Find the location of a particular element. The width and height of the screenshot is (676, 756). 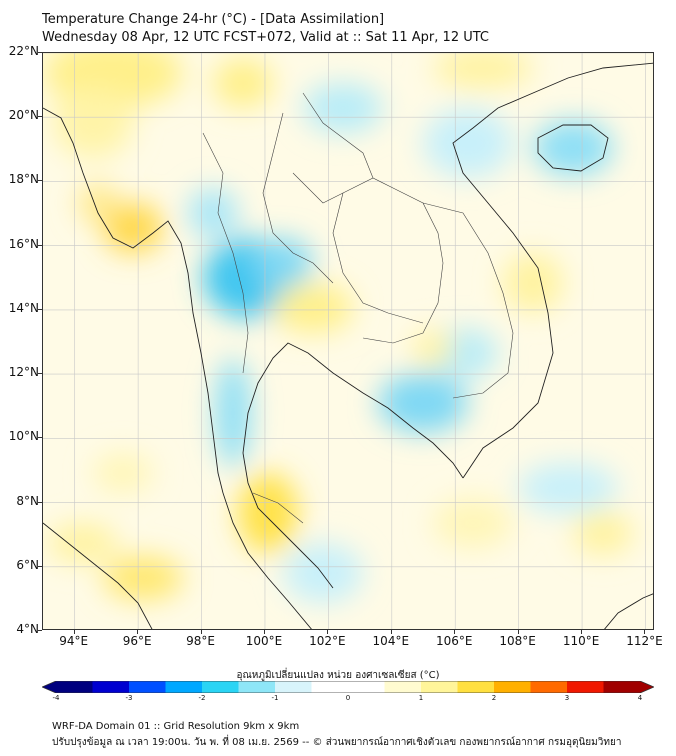

colorbar-tick-label: 1 is located at coordinates (421, 698).